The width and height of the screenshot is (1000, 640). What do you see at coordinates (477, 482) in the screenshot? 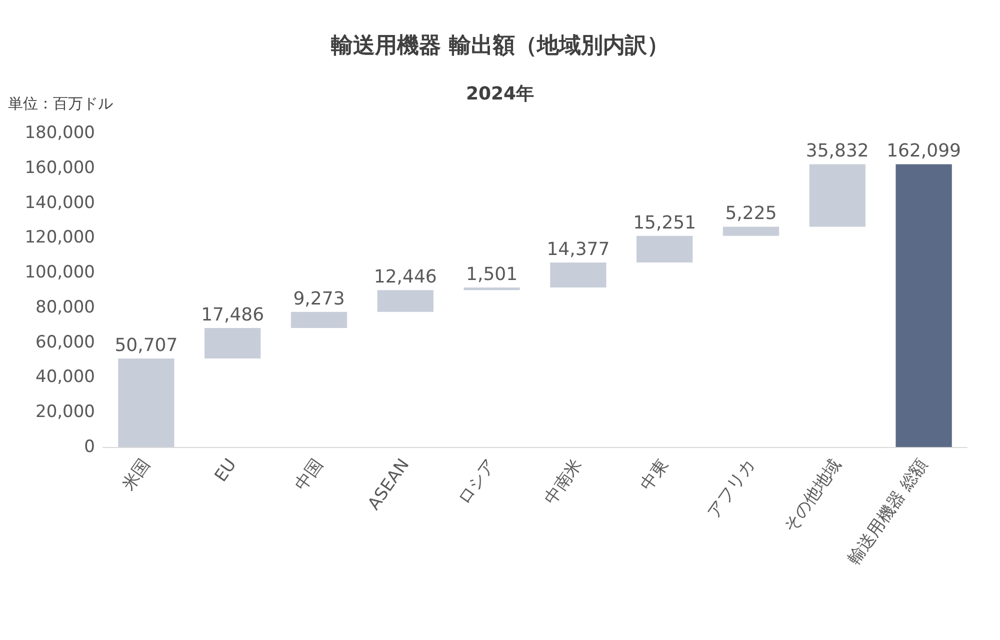
I see `x-tick-label: ロシア` at bounding box center [477, 482].